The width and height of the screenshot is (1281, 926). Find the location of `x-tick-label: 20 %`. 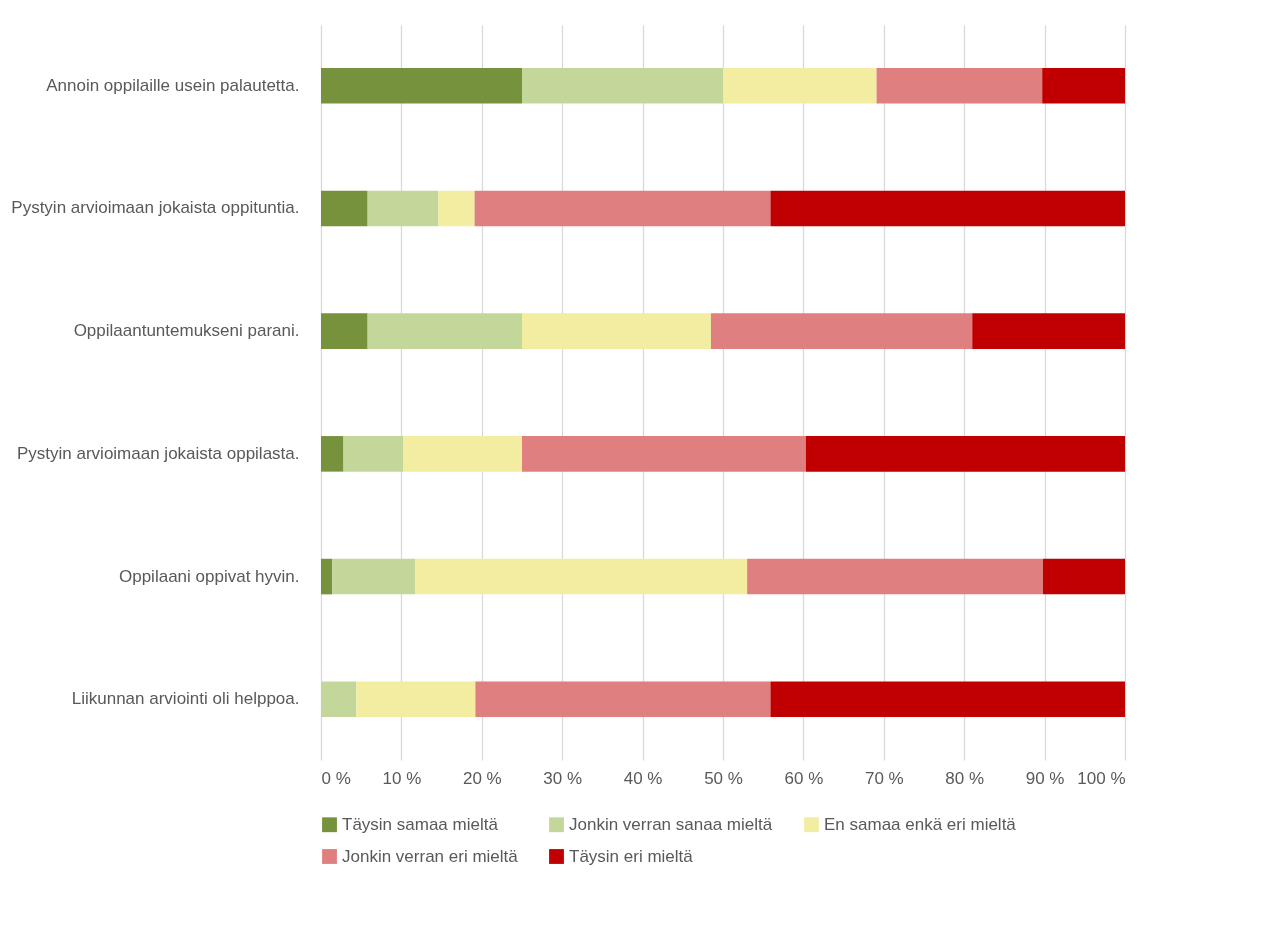

x-tick-label: 20 % is located at coordinates (482, 778).